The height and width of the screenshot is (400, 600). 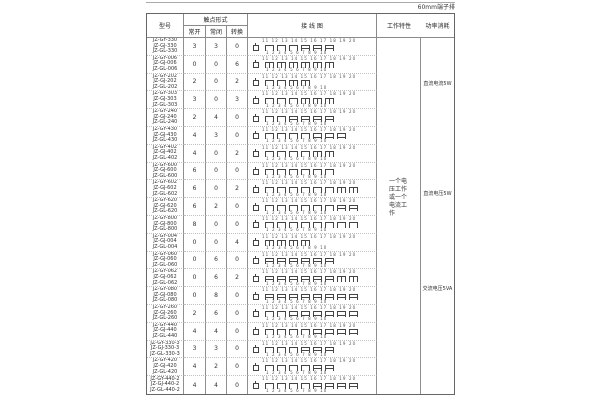 I want to click on nc-count: 8, so click(x=216, y=296).